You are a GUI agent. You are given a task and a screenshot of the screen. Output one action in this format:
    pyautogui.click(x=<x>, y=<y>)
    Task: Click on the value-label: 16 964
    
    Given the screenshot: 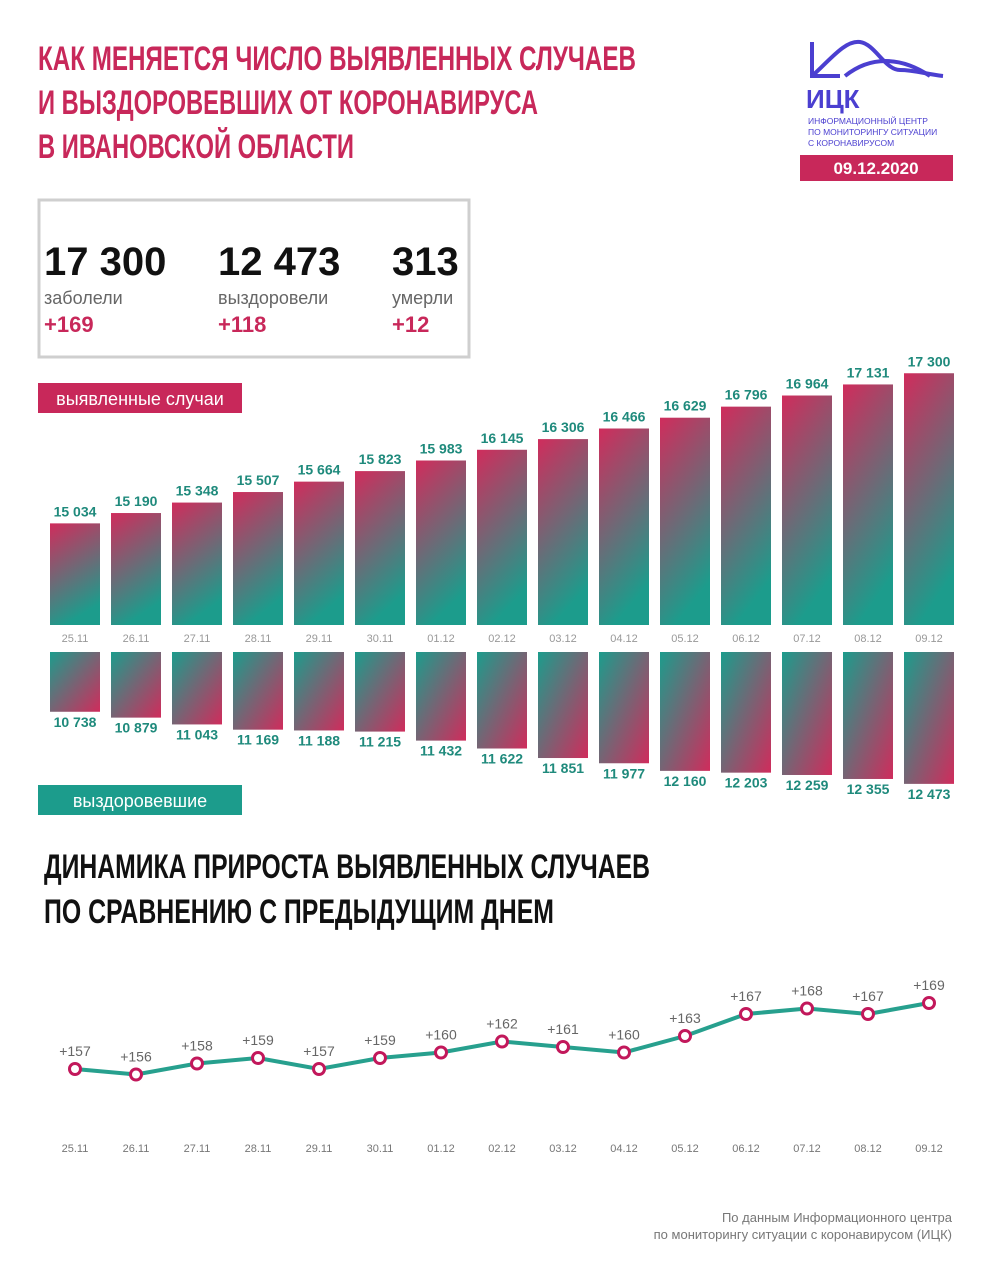 What is the action you would take?
    pyautogui.click(x=807, y=384)
    